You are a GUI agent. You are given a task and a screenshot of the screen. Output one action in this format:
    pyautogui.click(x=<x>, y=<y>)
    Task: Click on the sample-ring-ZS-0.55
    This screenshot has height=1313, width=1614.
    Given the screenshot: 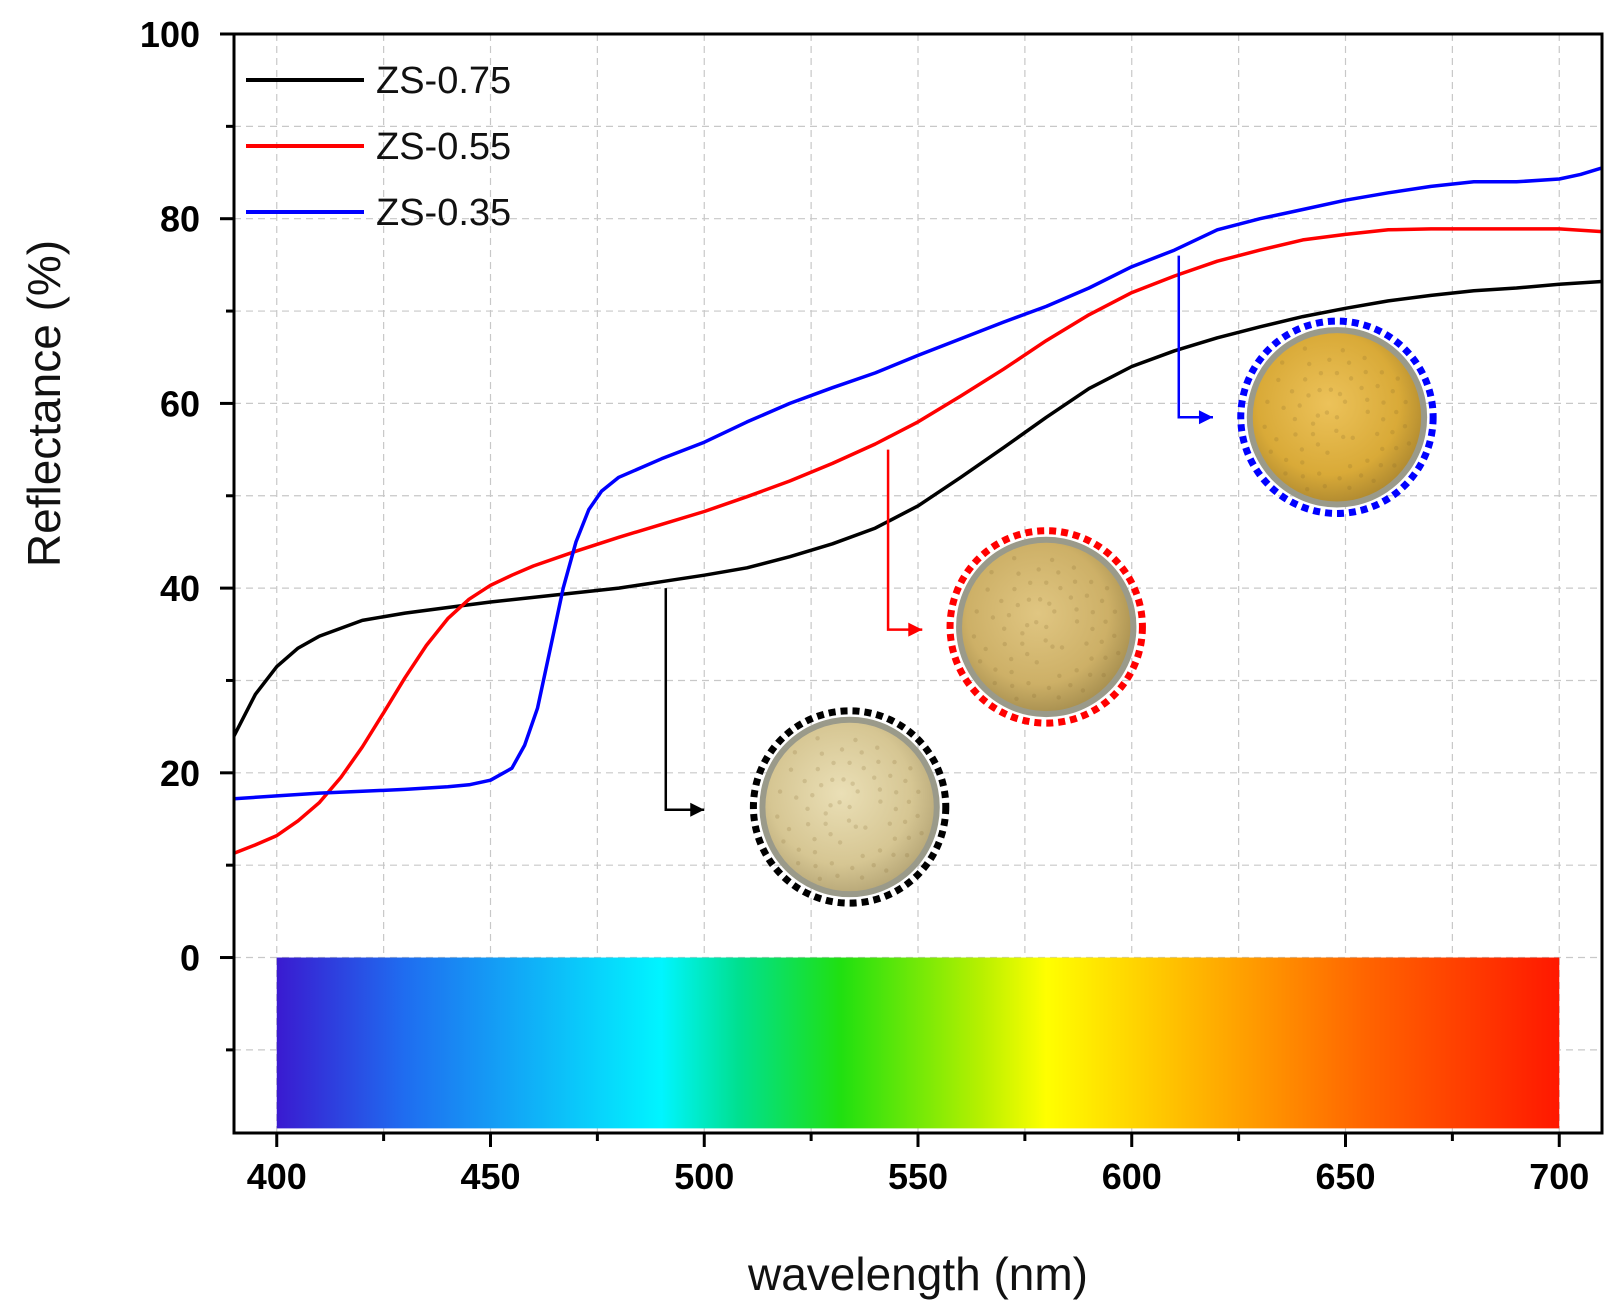 What is the action you would take?
    pyautogui.click(x=1046, y=627)
    